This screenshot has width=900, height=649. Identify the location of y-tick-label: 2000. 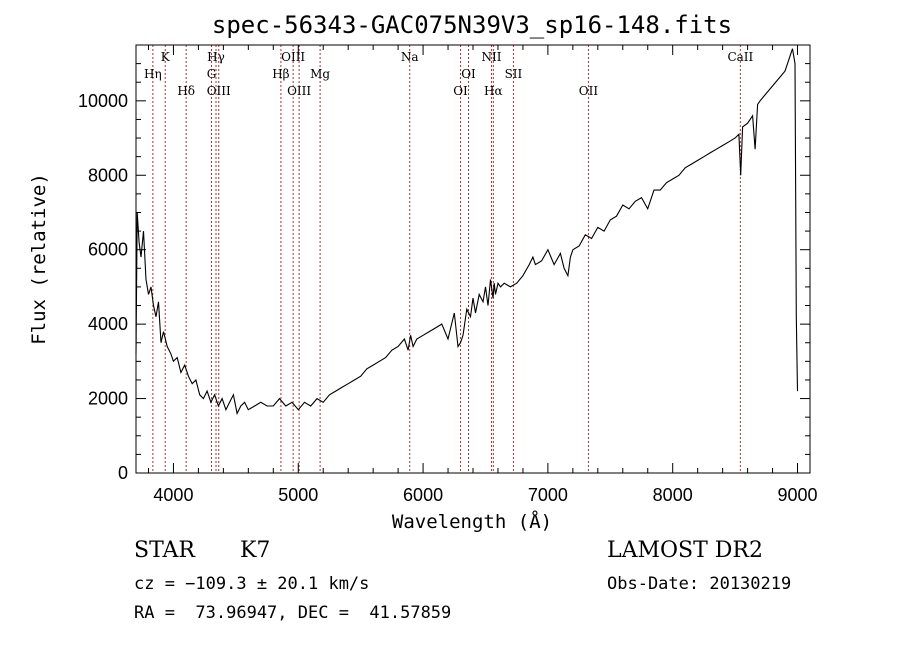
(108, 399).